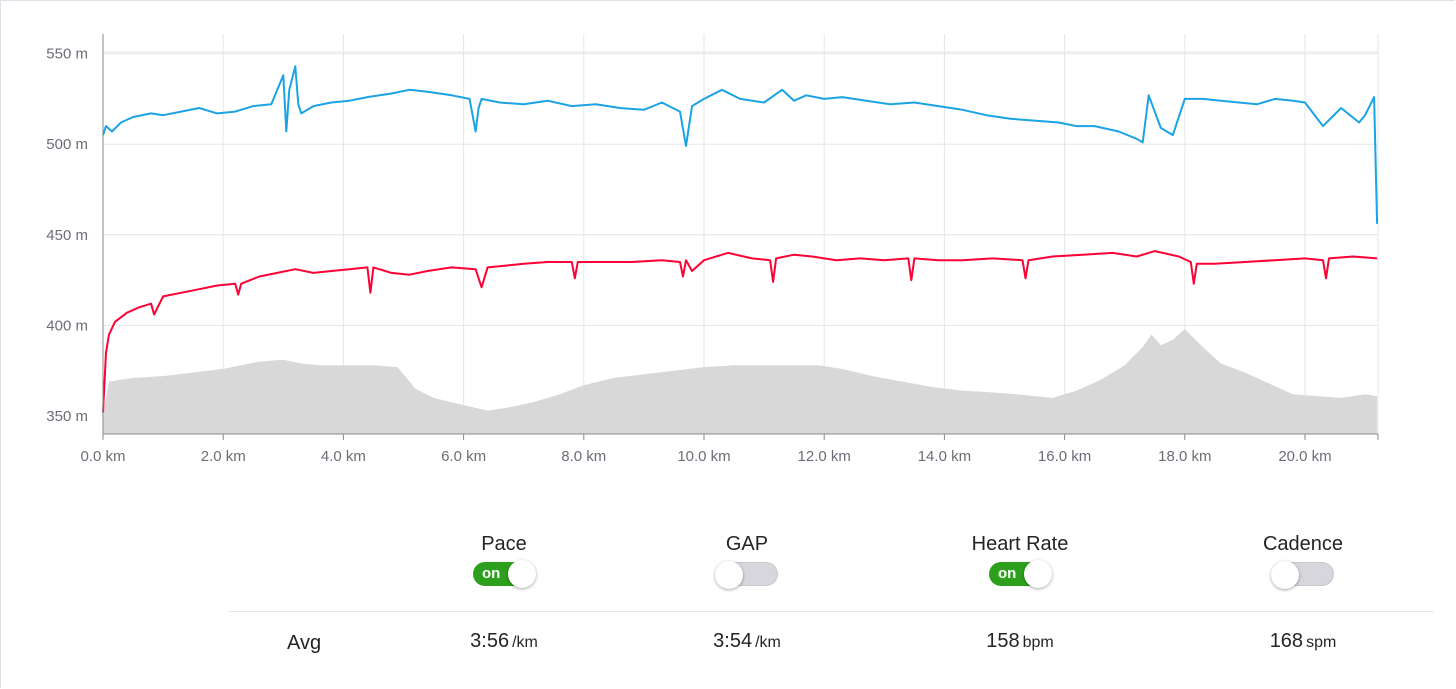 This screenshot has height=689, width=1456. I want to click on x-tick-label: 10.0 km, so click(703, 456).